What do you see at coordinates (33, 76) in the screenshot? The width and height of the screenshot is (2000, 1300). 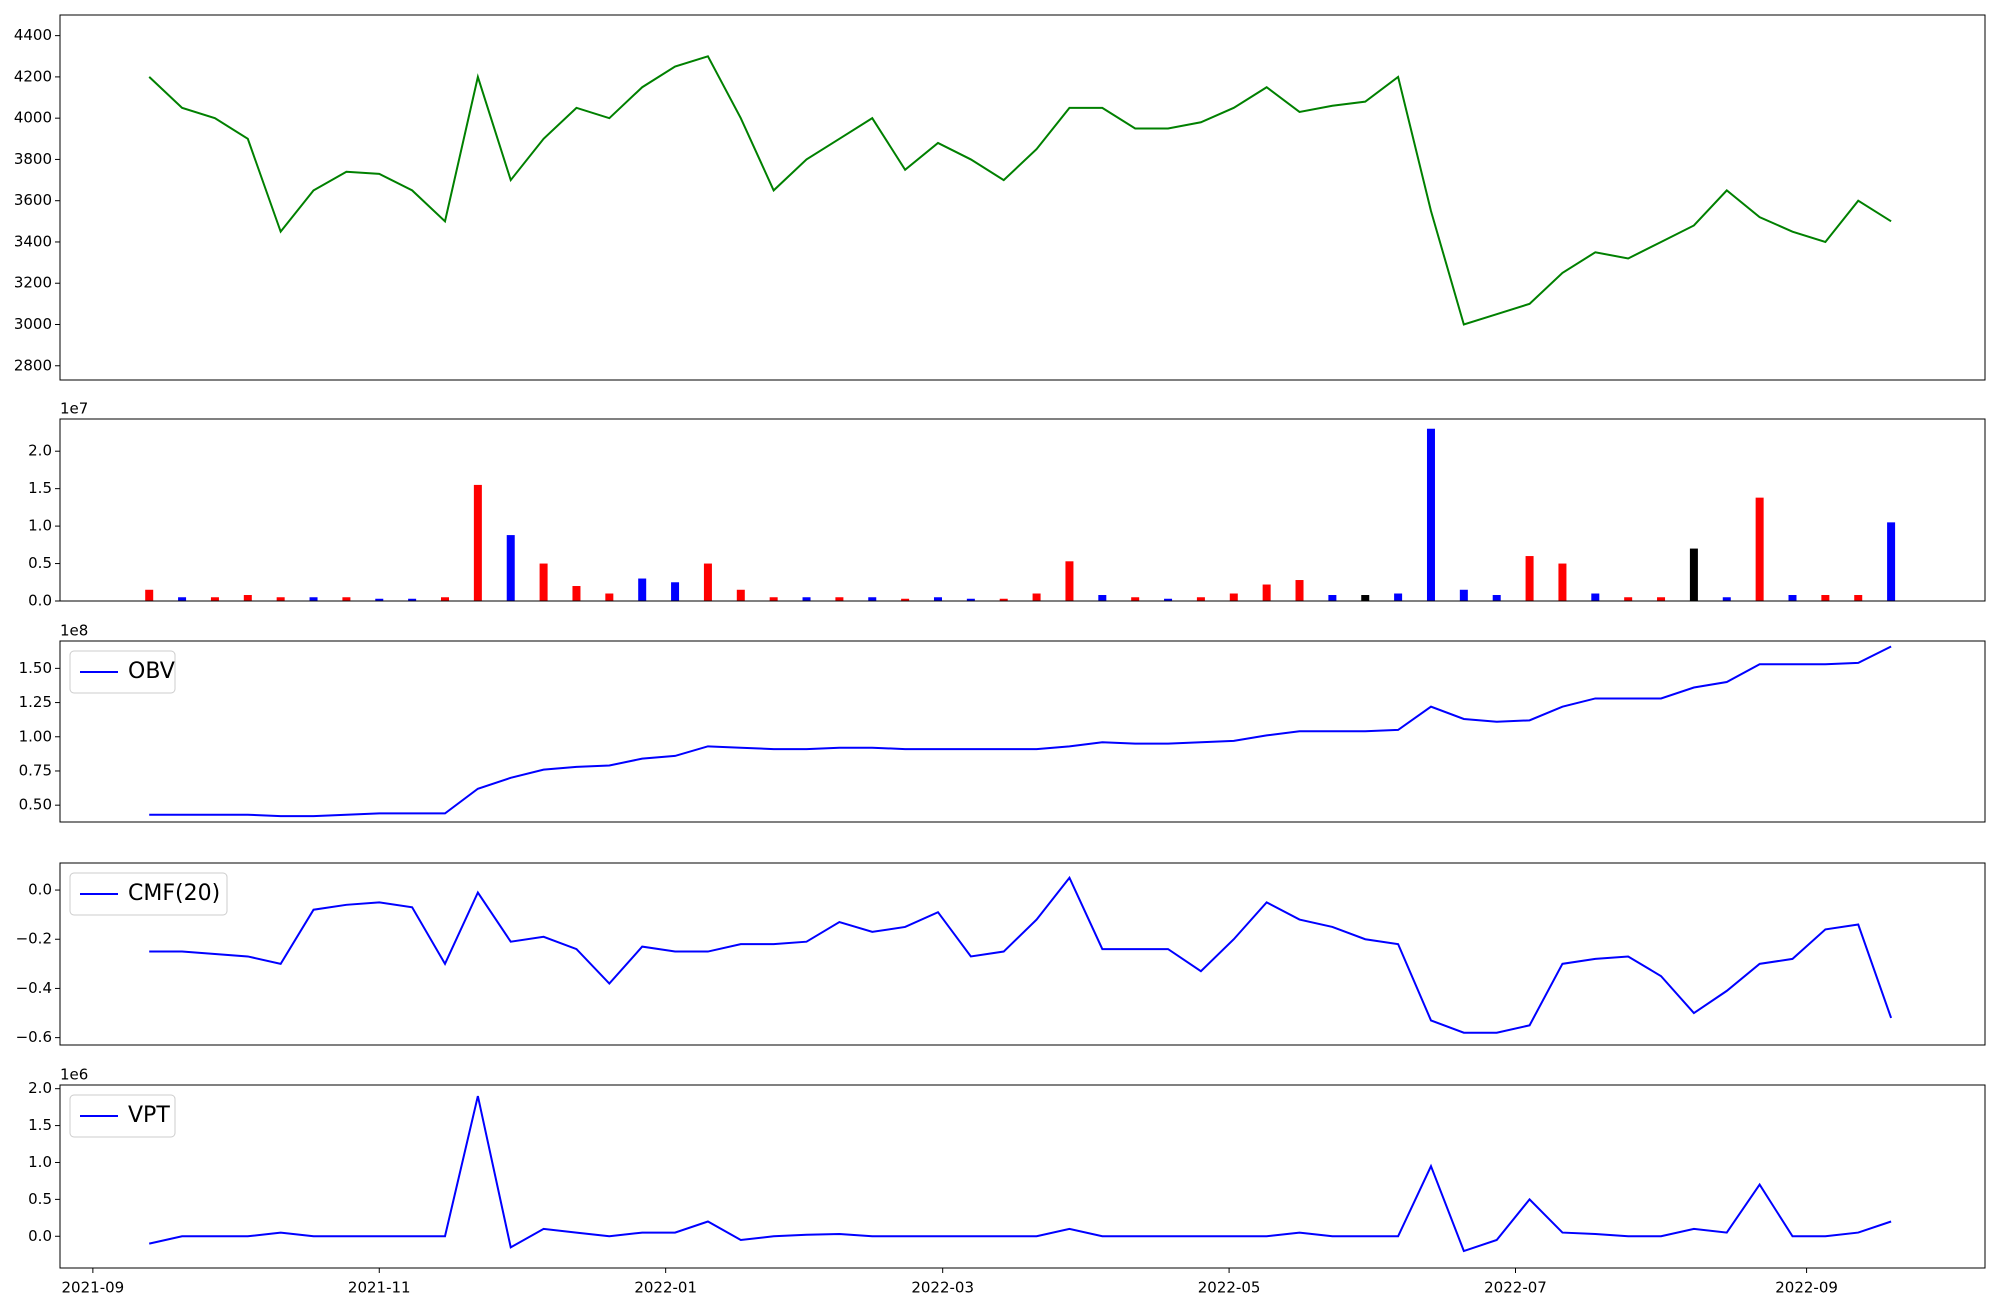 I see `y-tick-label: 4200` at bounding box center [33, 76].